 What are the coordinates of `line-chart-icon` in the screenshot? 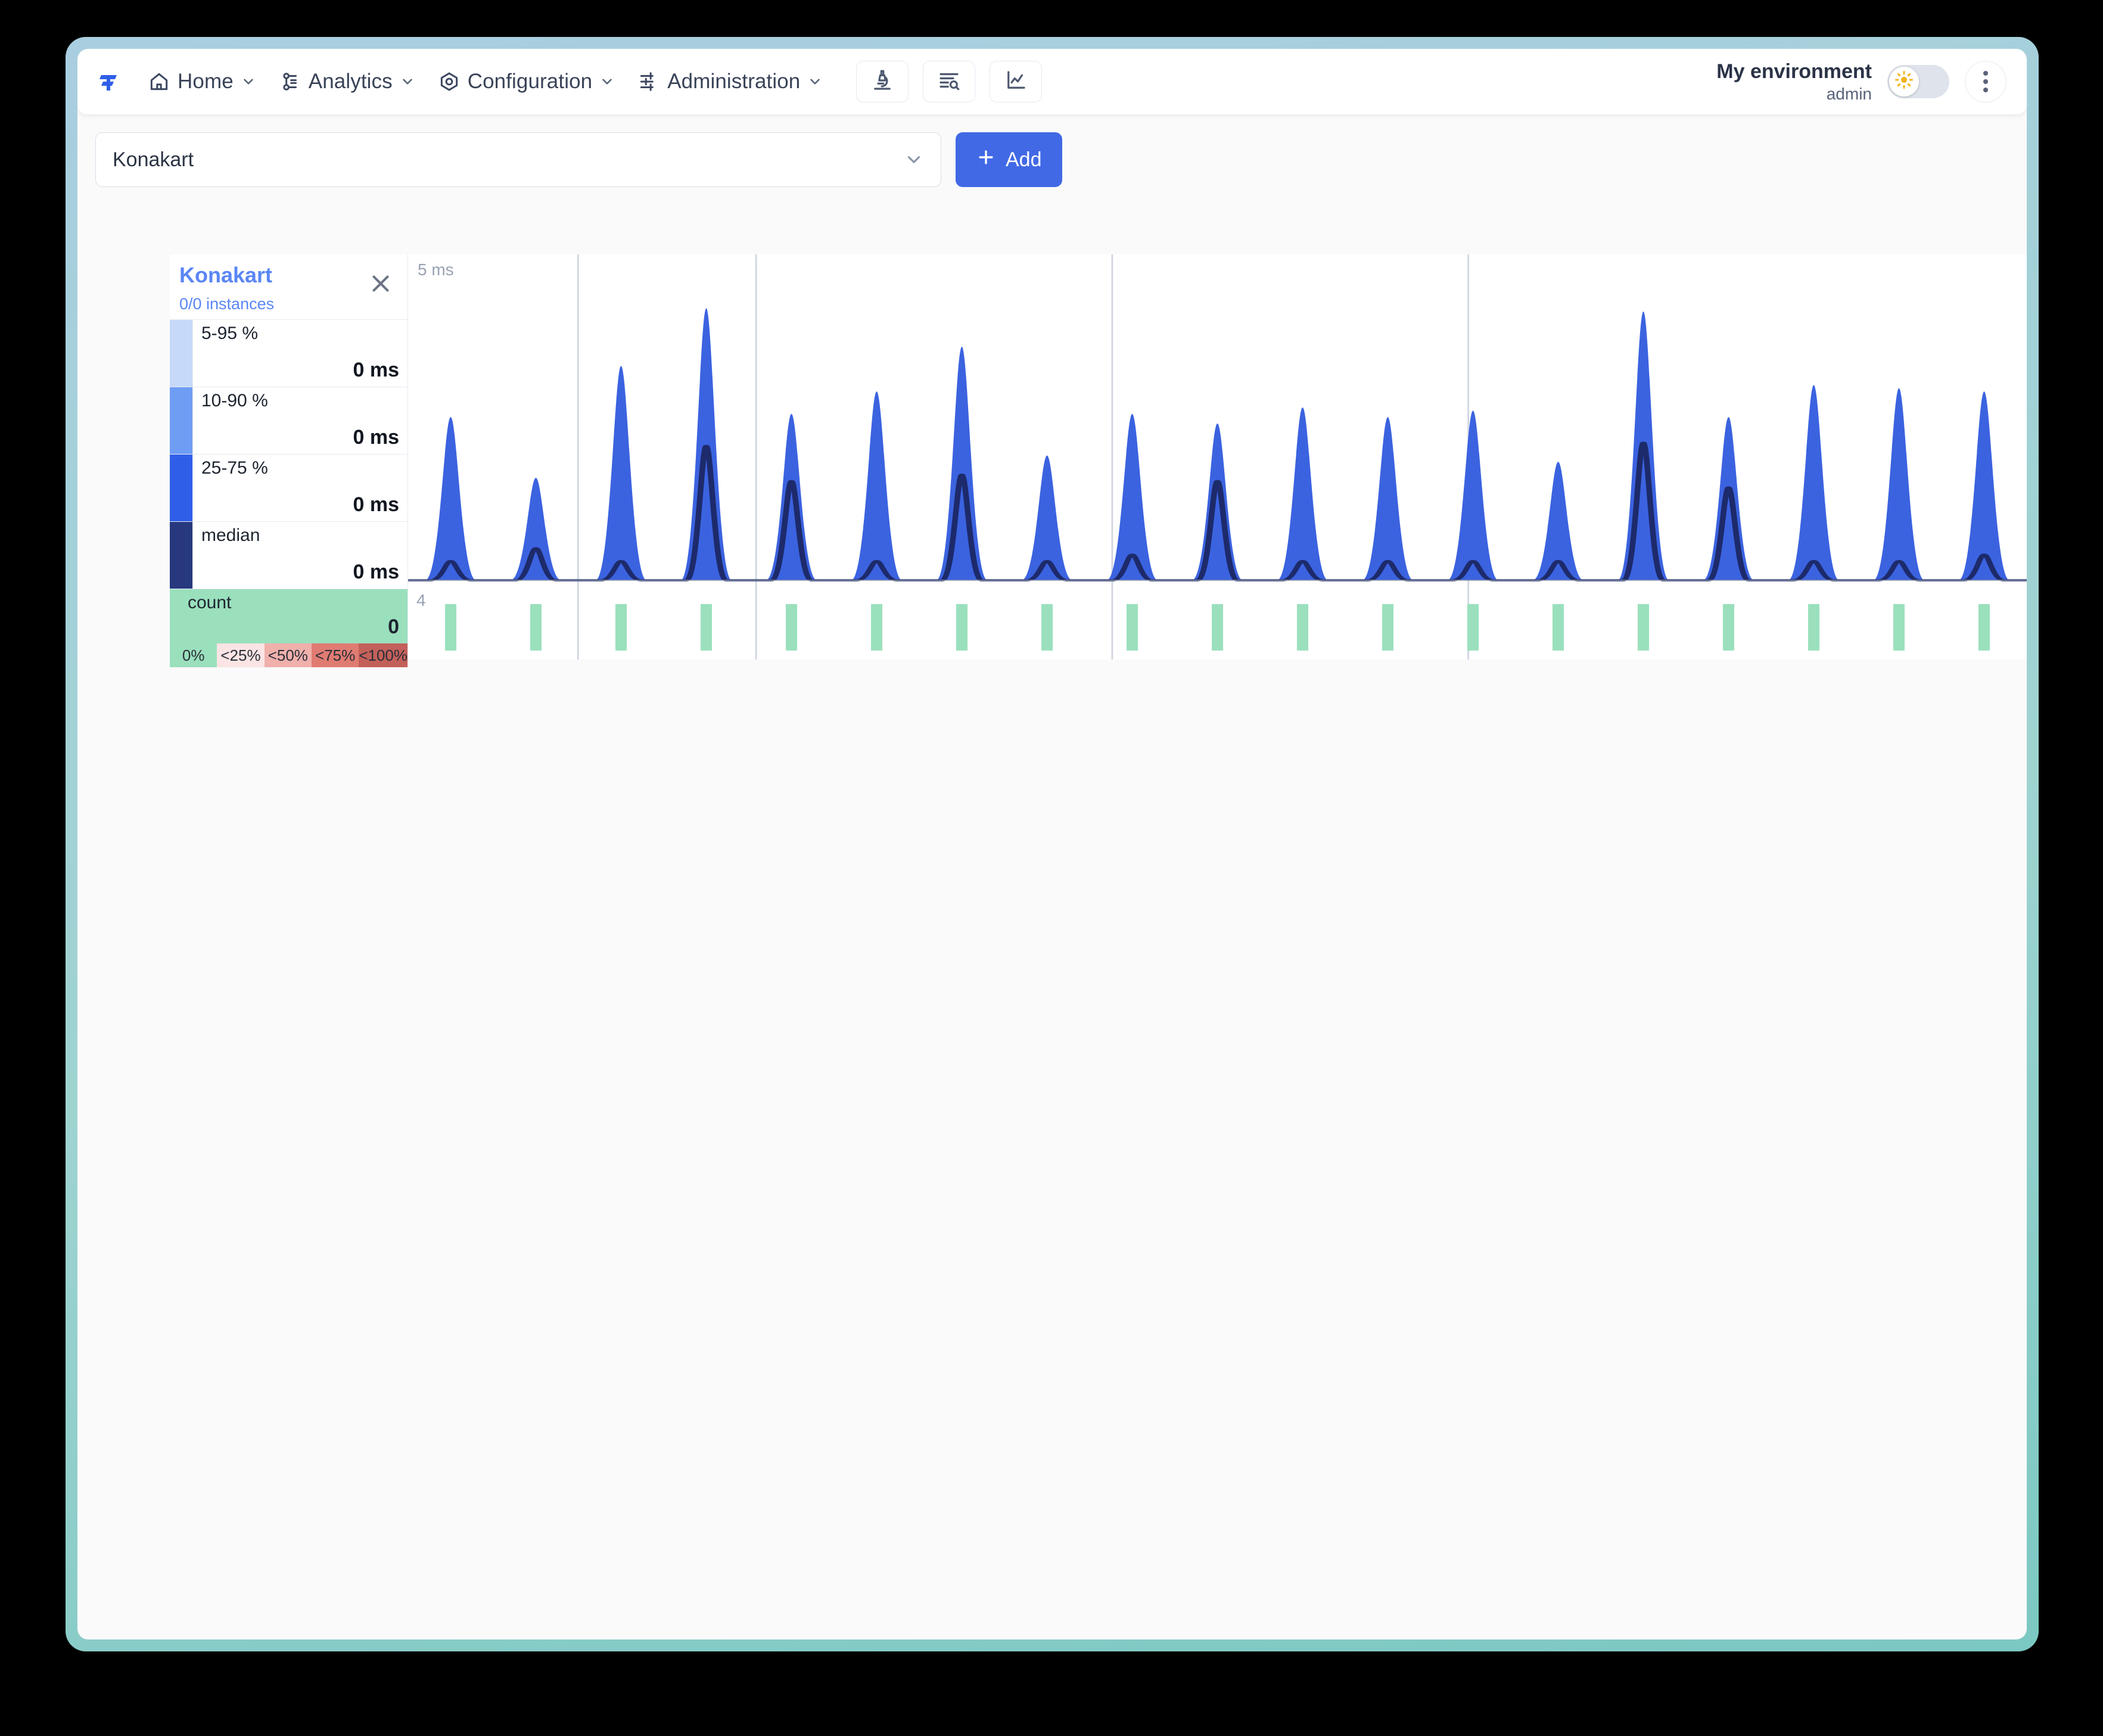 It's located at (1015, 82).